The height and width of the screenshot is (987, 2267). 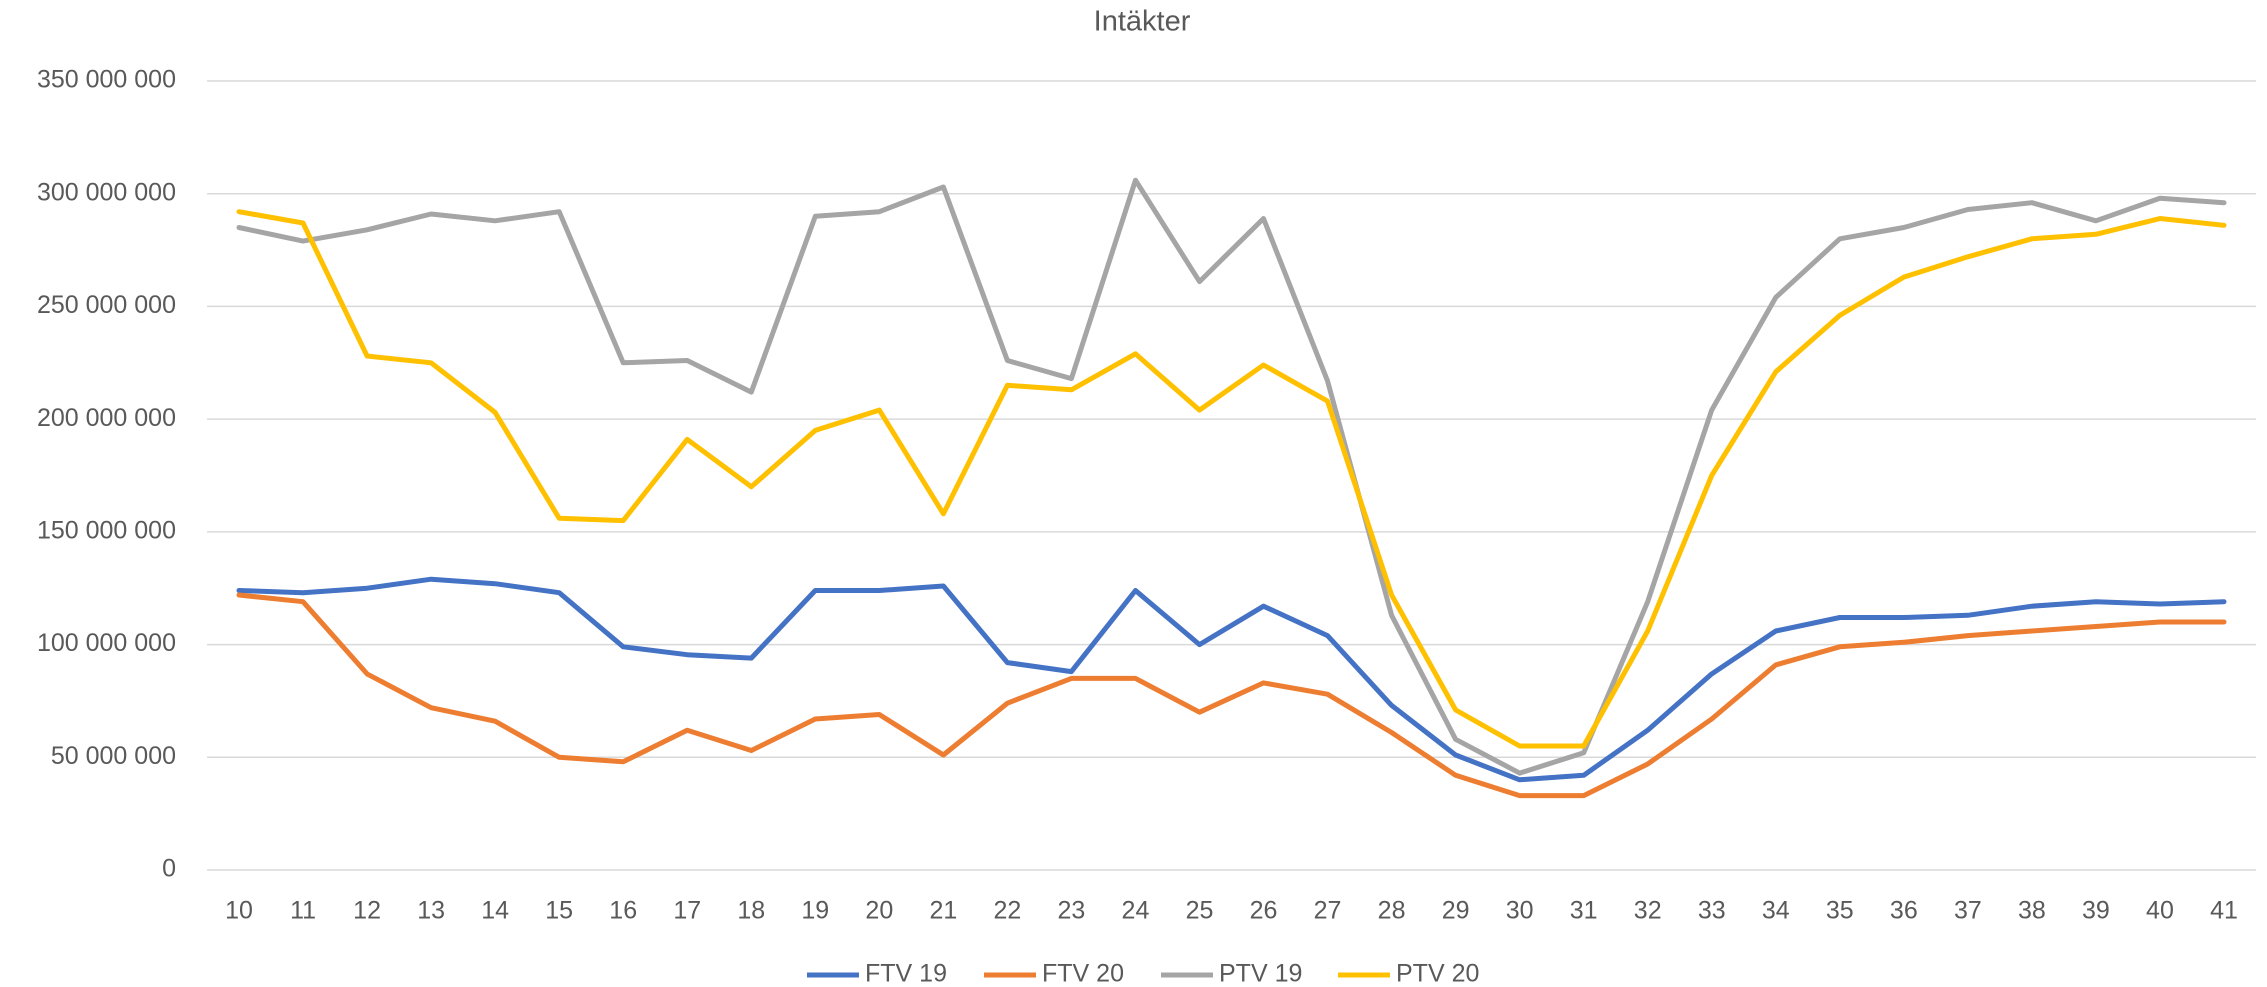 What do you see at coordinates (2224, 911) in the screenshot?
I see `x-tick-label: 41` at bounding box center [2224, 911].